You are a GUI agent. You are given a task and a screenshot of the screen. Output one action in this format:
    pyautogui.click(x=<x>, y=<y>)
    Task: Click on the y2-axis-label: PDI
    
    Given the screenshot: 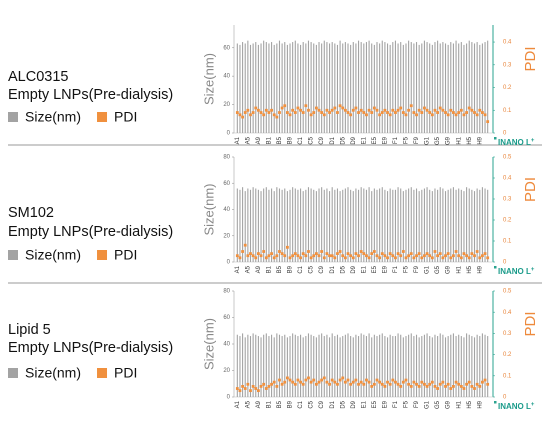 What is the action you would take?
    pyautogui.click(x=530, y=323)
    